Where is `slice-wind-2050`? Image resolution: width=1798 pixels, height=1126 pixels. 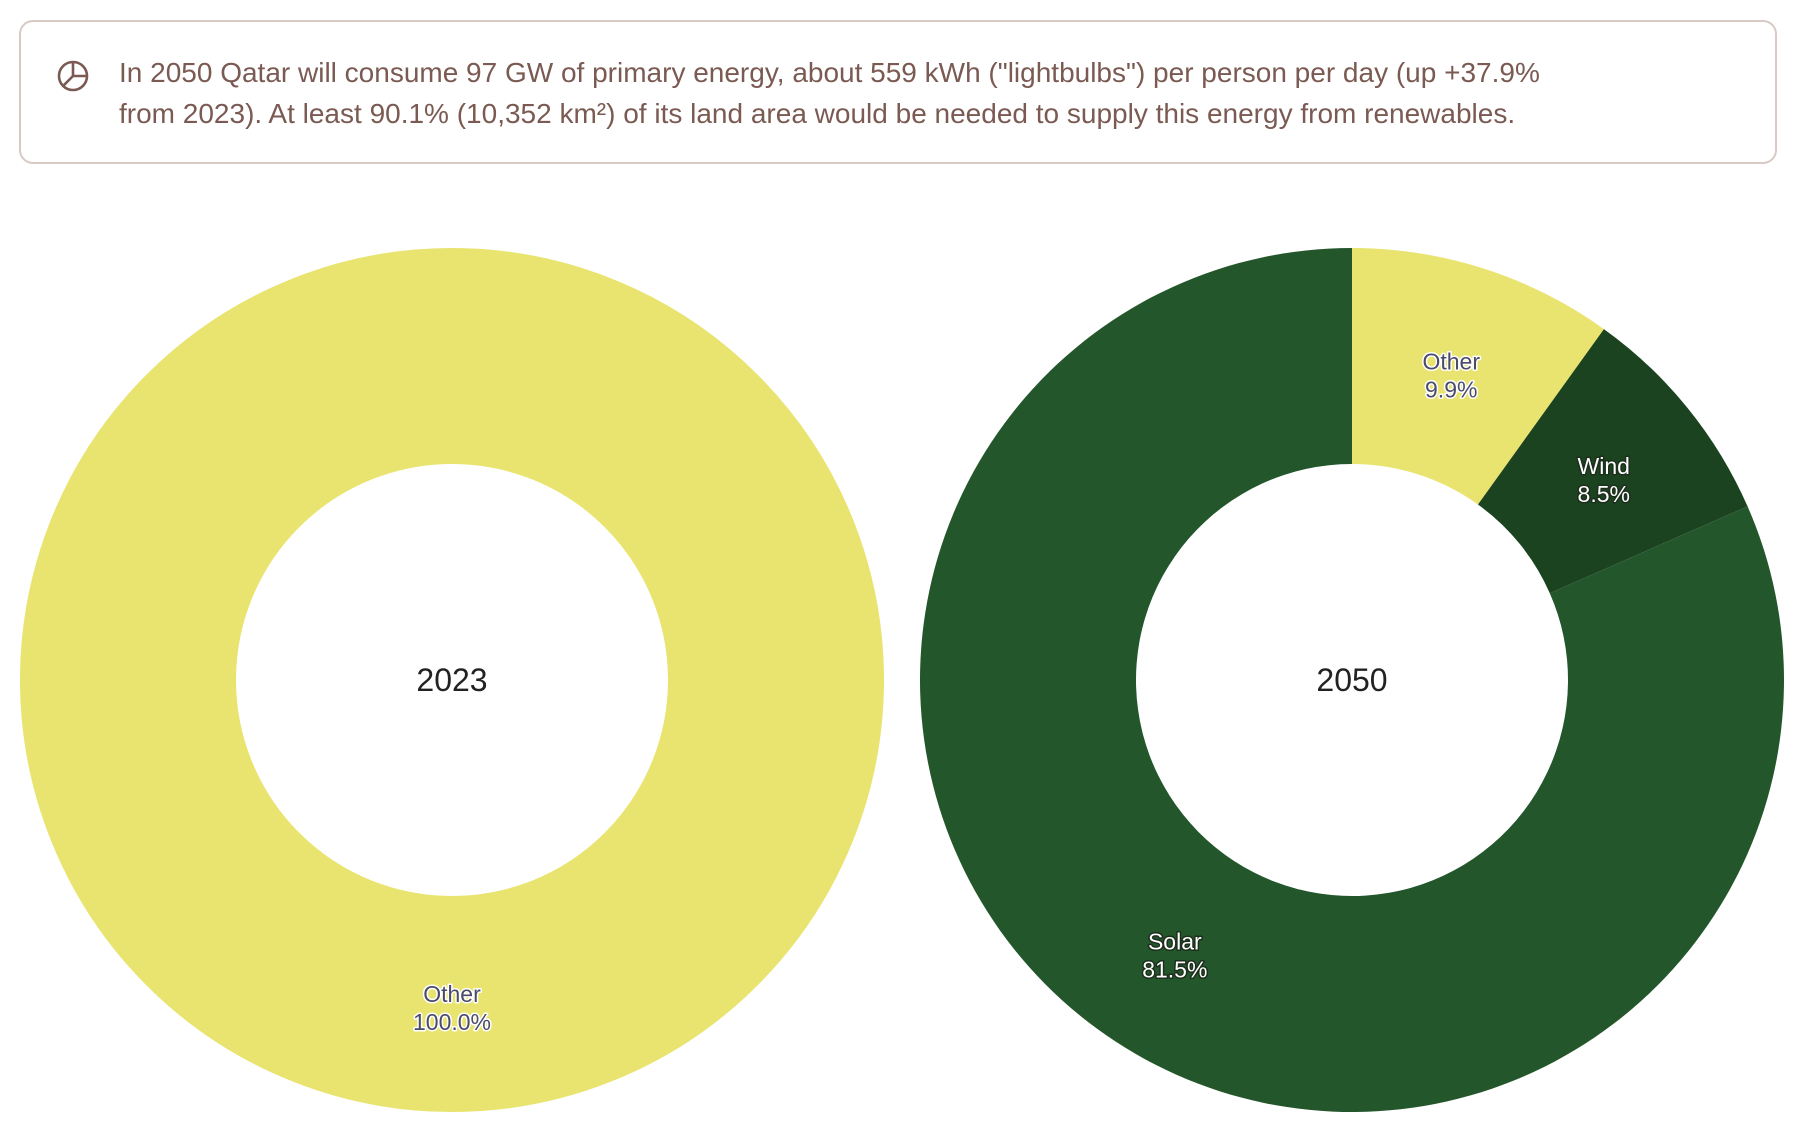
slice-wind-2050 is located at coordinates (1612, 461).